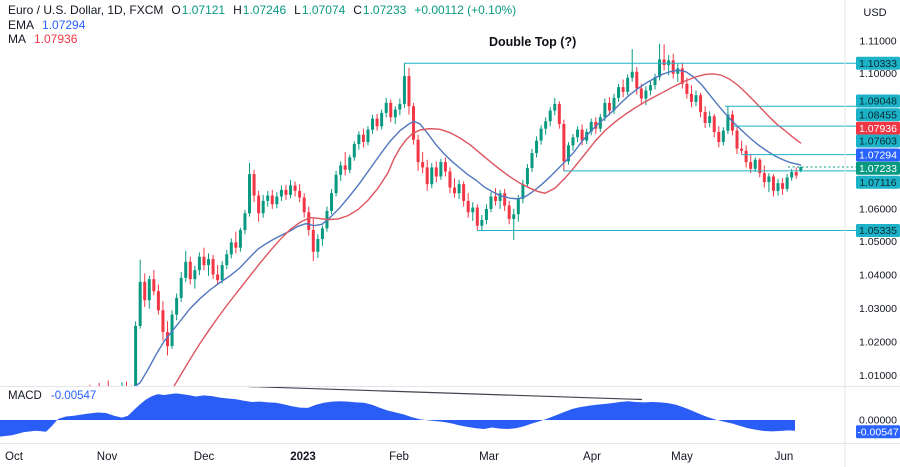 The height and width of the screenshot is (467, 900). I want to click on ma-value: 1.07936, so click(56, 39).